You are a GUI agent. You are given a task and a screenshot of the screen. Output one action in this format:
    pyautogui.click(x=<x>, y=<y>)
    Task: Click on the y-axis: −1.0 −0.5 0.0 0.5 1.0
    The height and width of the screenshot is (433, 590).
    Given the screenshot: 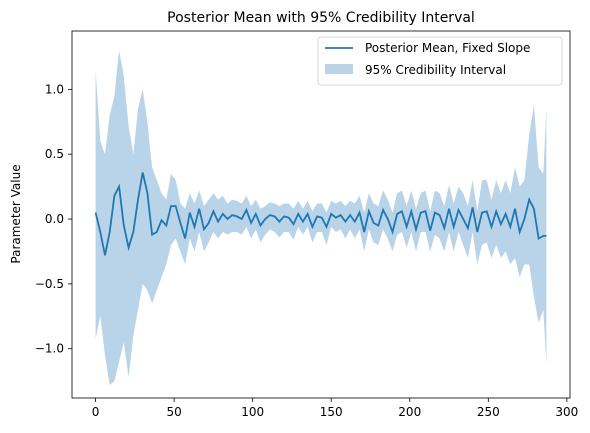 What is the action you would take?
    pyautogui.click(x=53, y=219)
    